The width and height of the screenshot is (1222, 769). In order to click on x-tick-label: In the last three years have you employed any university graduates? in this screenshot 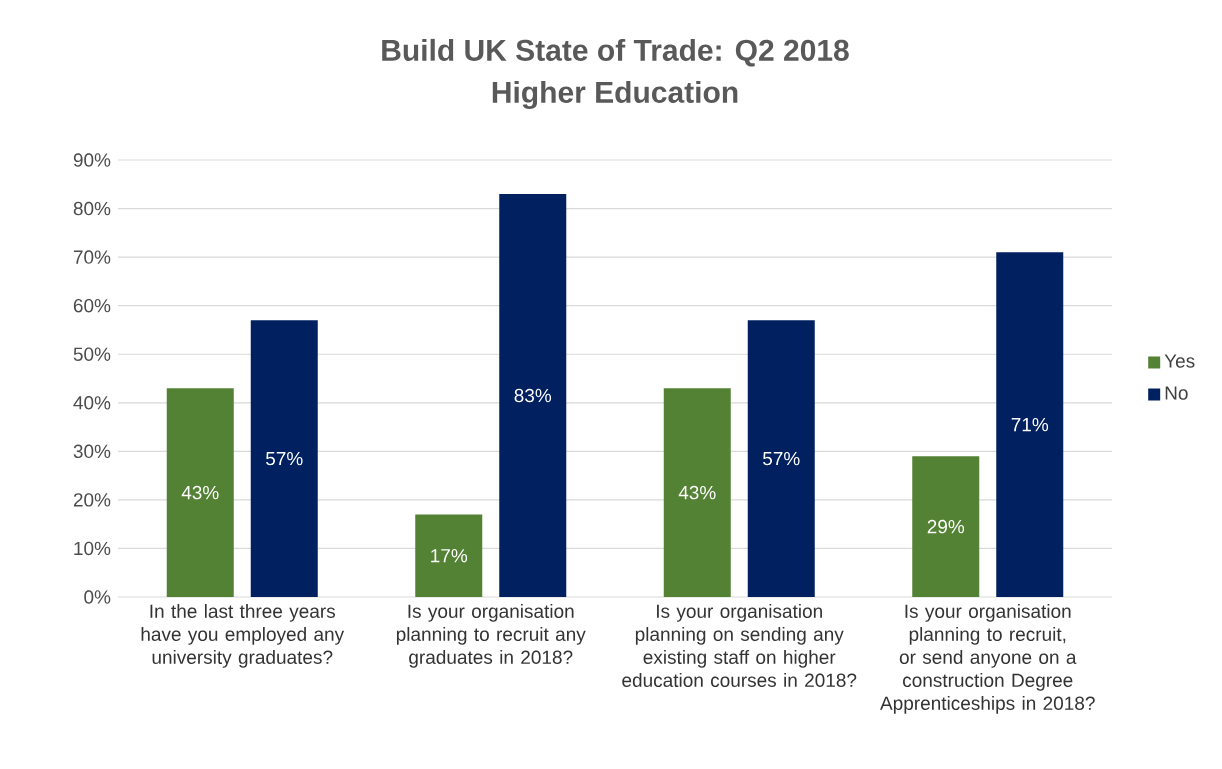, I will do `click(243, 636)`.